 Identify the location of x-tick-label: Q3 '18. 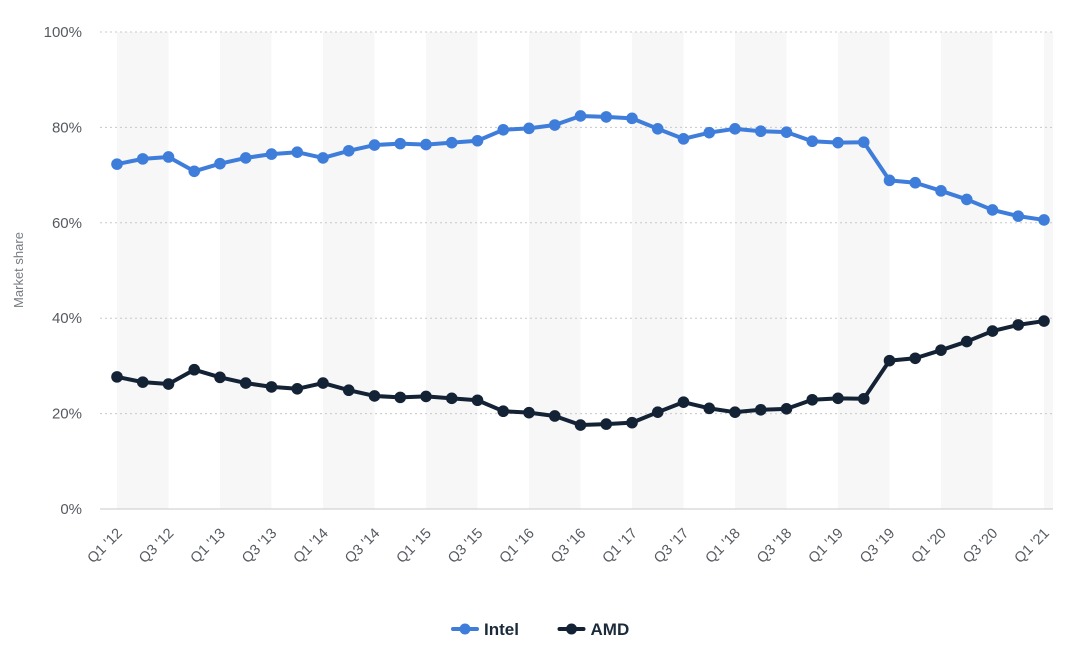
(774, 546).